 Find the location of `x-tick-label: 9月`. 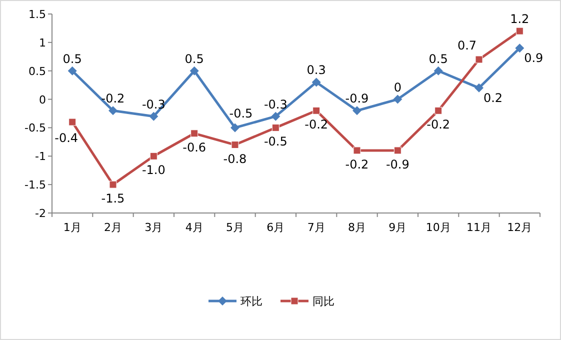

x-tick-label: 9月 is located at coordinates (397, 227).